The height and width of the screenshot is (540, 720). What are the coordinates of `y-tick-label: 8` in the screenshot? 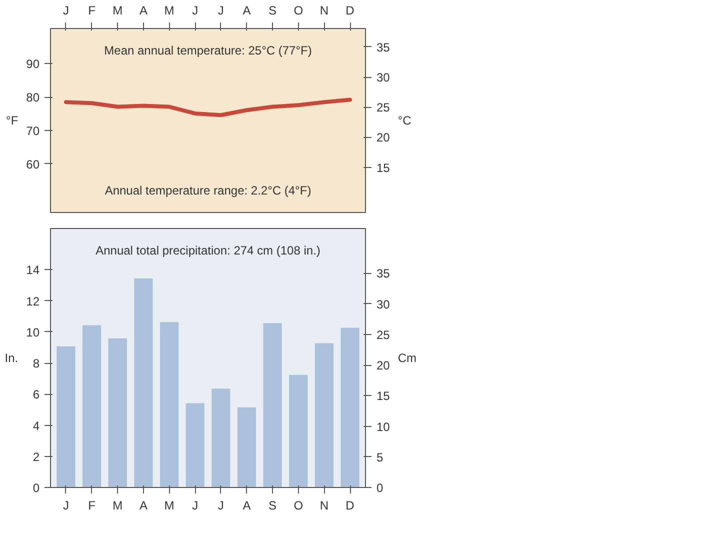 It's located at (36, 363).